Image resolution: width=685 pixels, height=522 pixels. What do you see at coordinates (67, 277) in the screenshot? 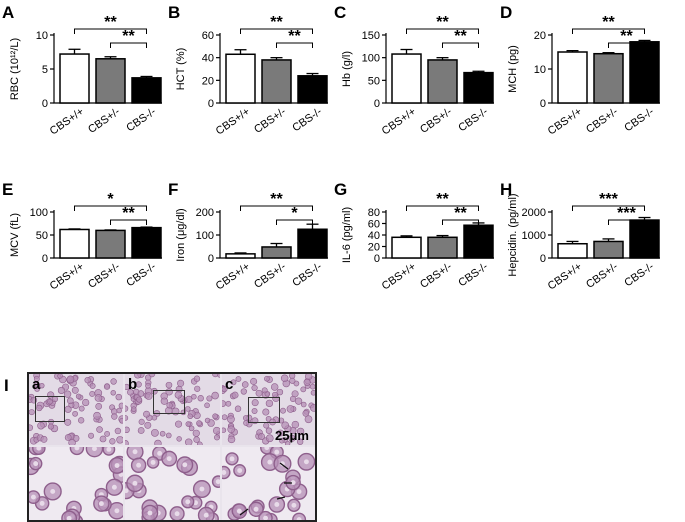
I see `x-category-label-e: CBS+/+` at bounding box center [67, 277].